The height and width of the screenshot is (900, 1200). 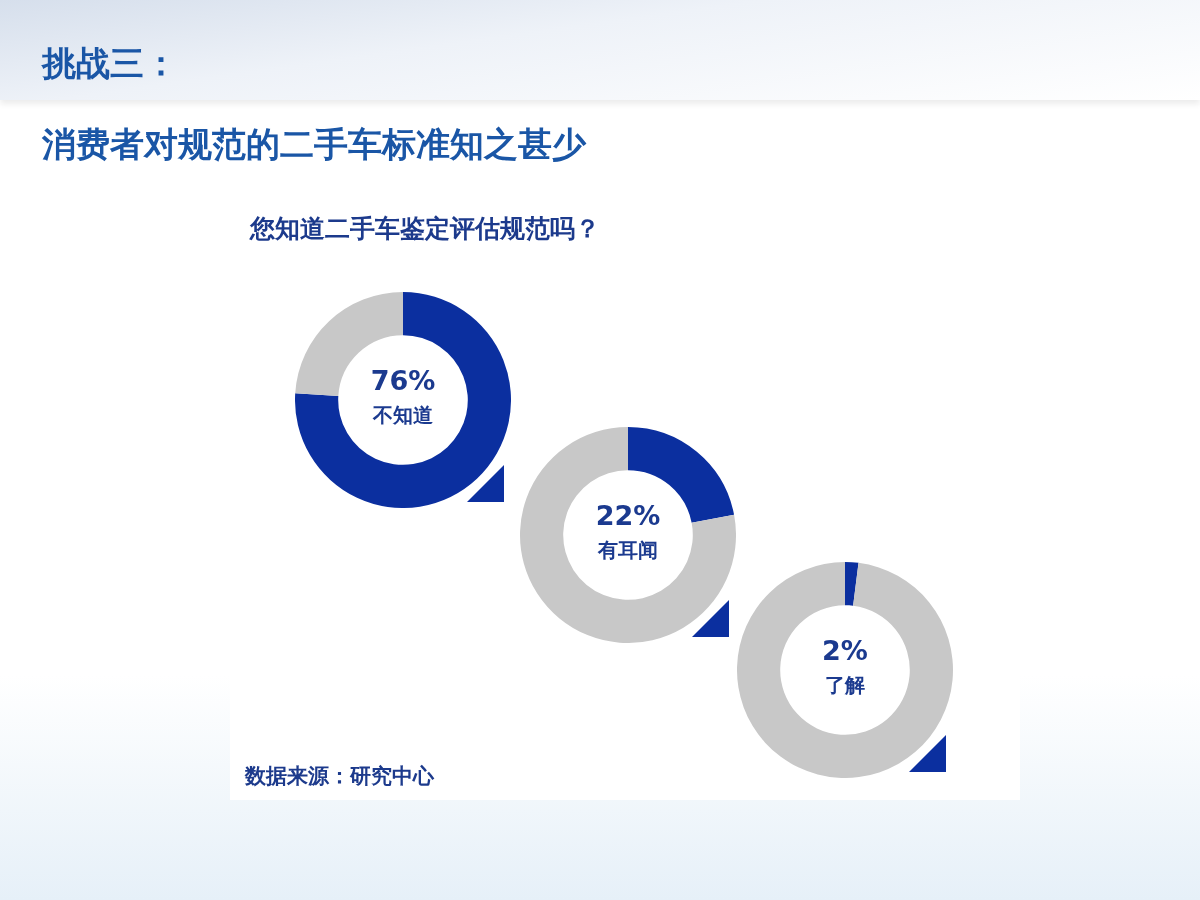 I want to click on text: 消费者对规范的二手车标准知之甚少, so click(x=314, y=144).